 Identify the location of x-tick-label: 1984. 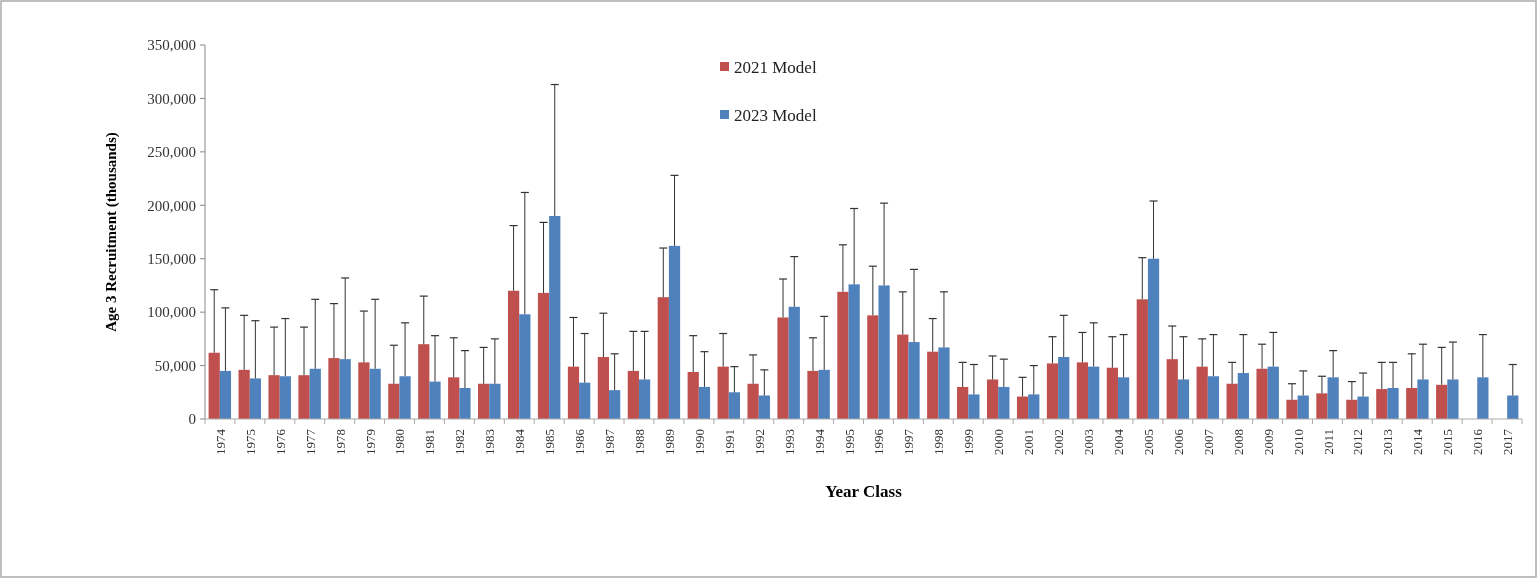
(520, 441).